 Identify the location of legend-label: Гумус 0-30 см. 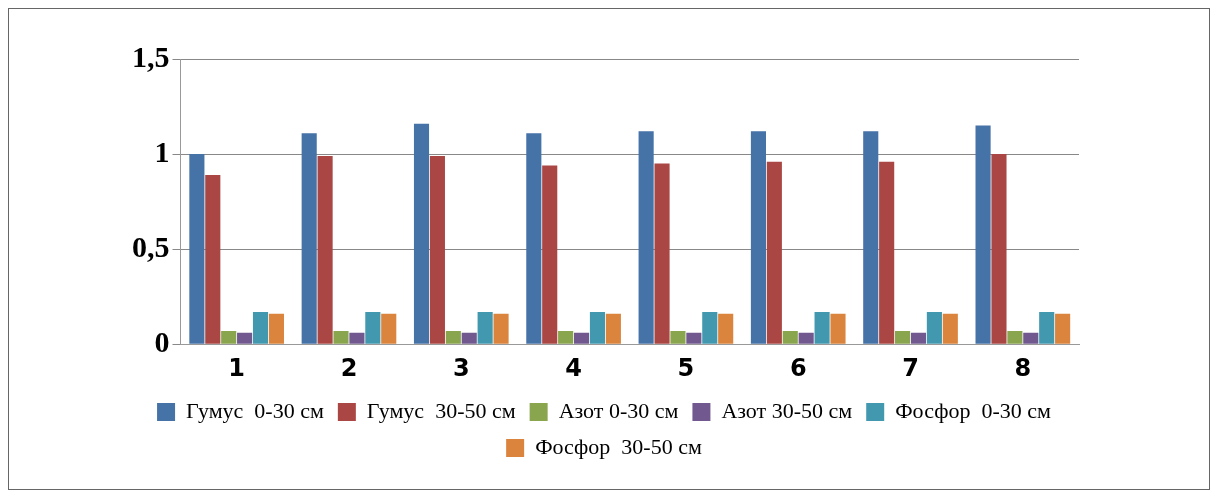
(255, 410).